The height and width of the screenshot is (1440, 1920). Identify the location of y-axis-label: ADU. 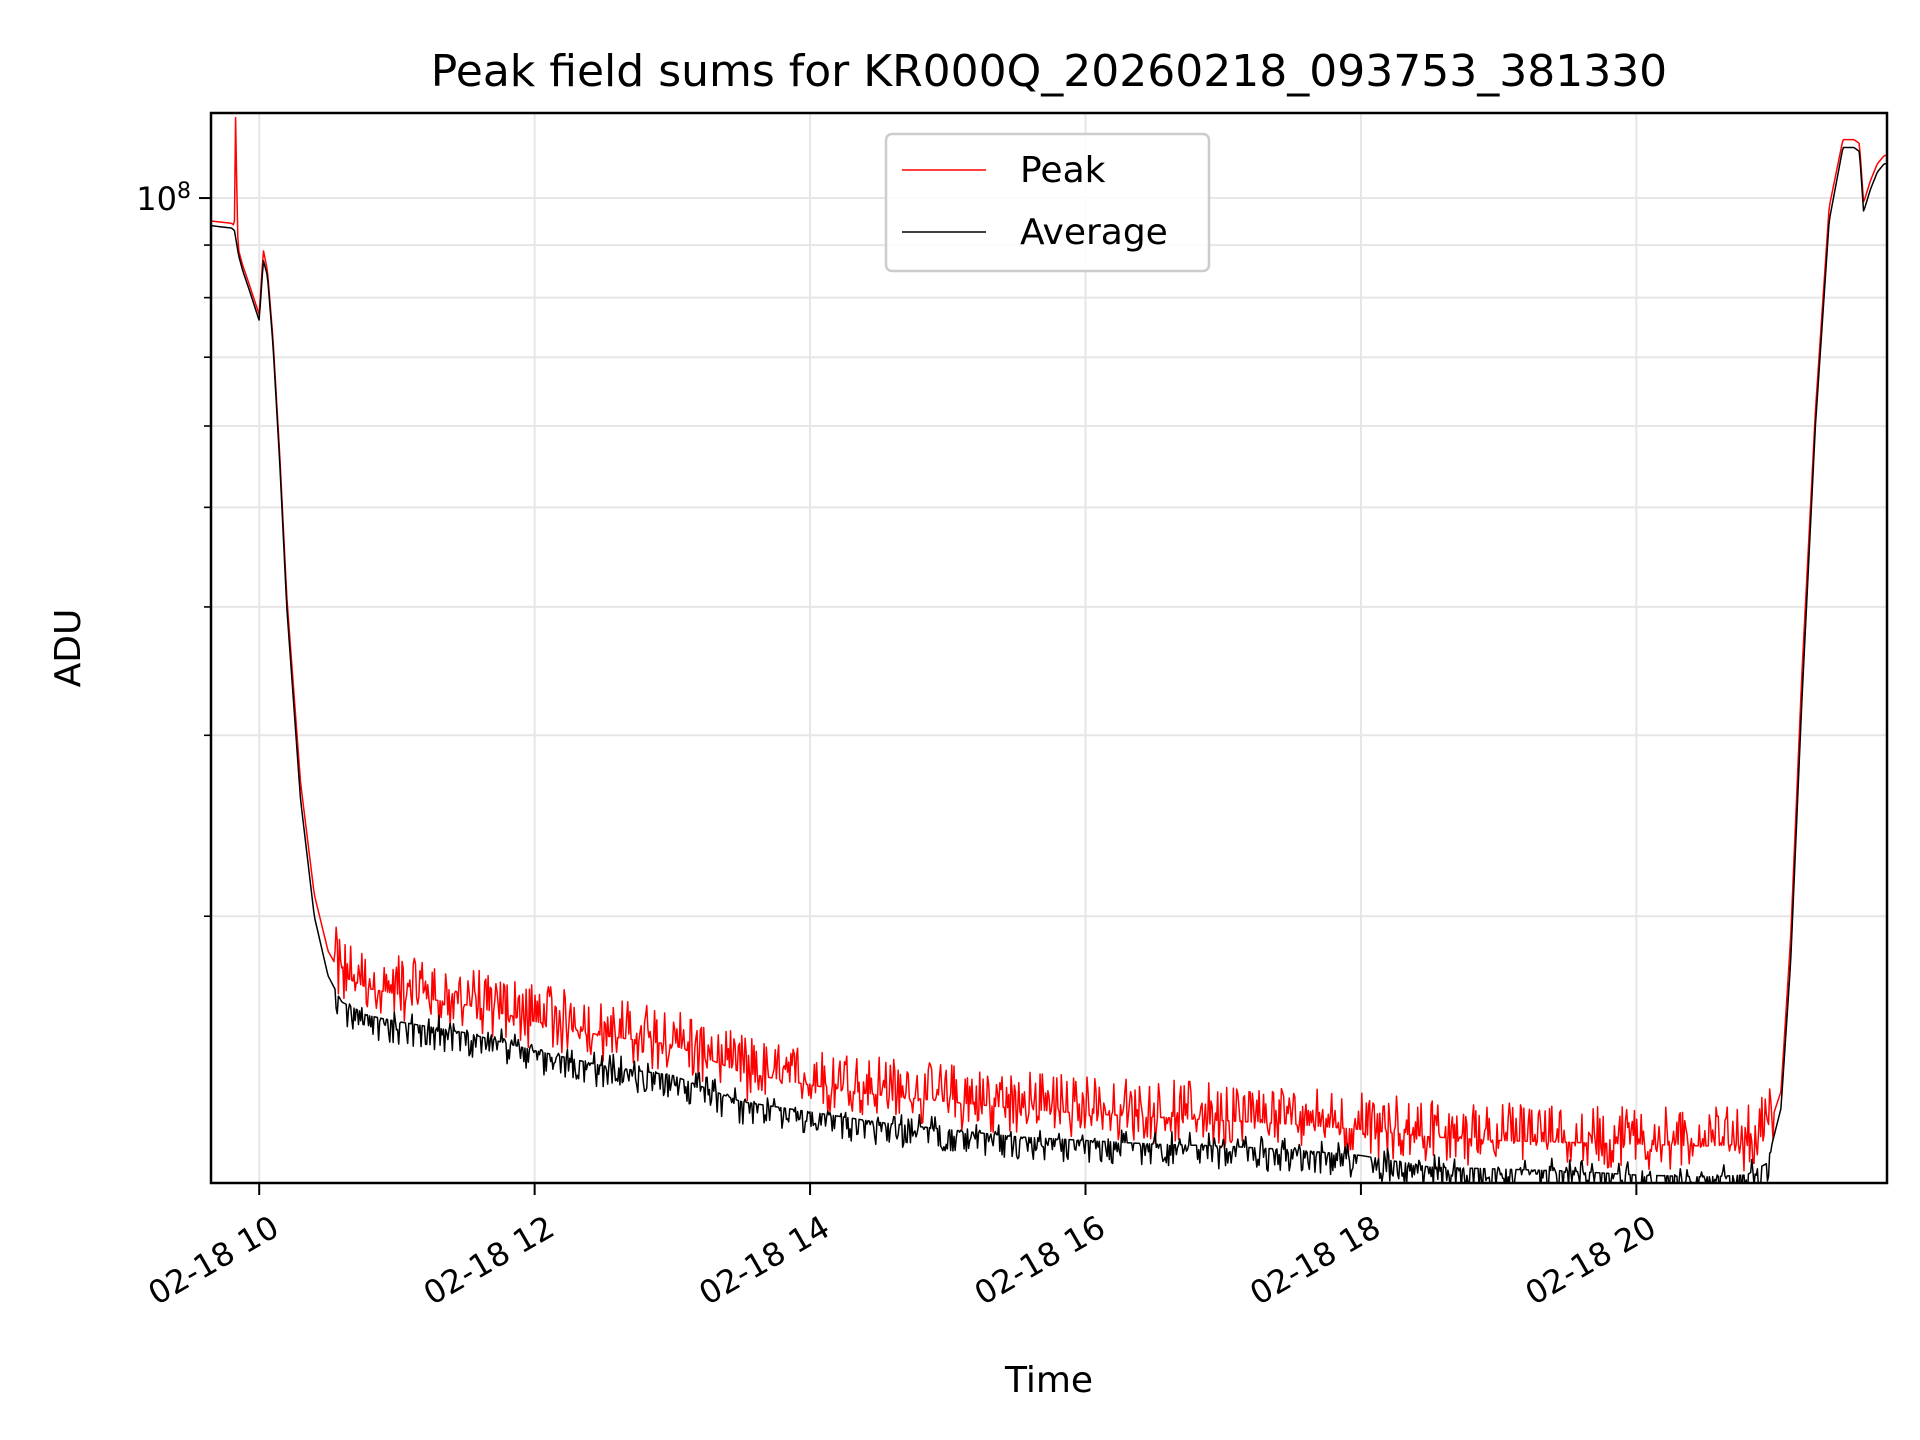
(68, 648).